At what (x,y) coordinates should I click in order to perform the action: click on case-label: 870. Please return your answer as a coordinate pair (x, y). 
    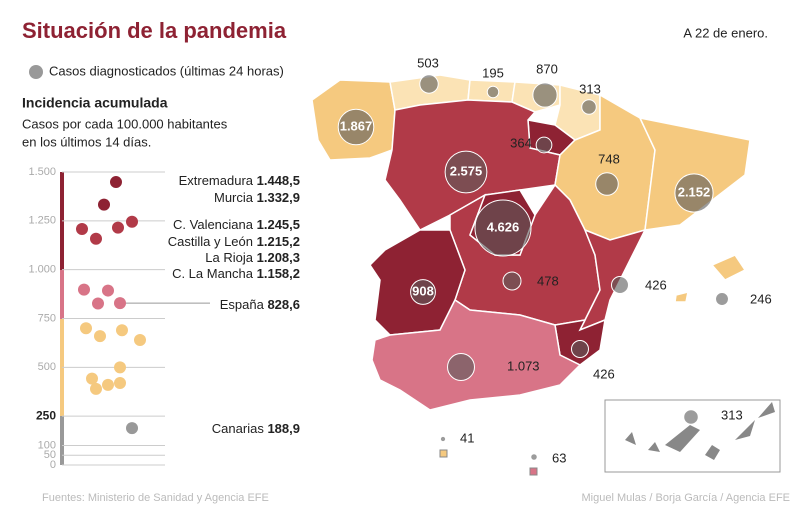
    Looking at the image, I should click on (547, 68).